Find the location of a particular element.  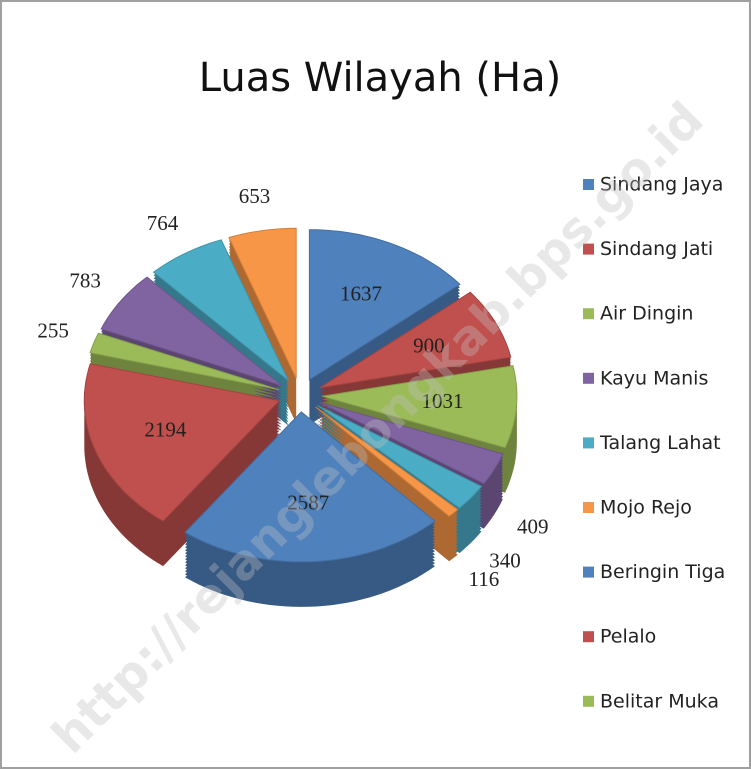

data-label: 1637 is located at coordinates (361, 293).